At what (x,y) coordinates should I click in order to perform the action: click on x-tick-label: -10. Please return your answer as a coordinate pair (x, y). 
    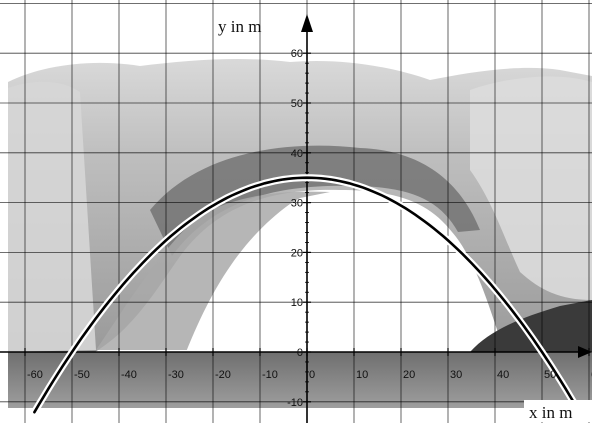
    Looking at the image, I should click on (270, 375).